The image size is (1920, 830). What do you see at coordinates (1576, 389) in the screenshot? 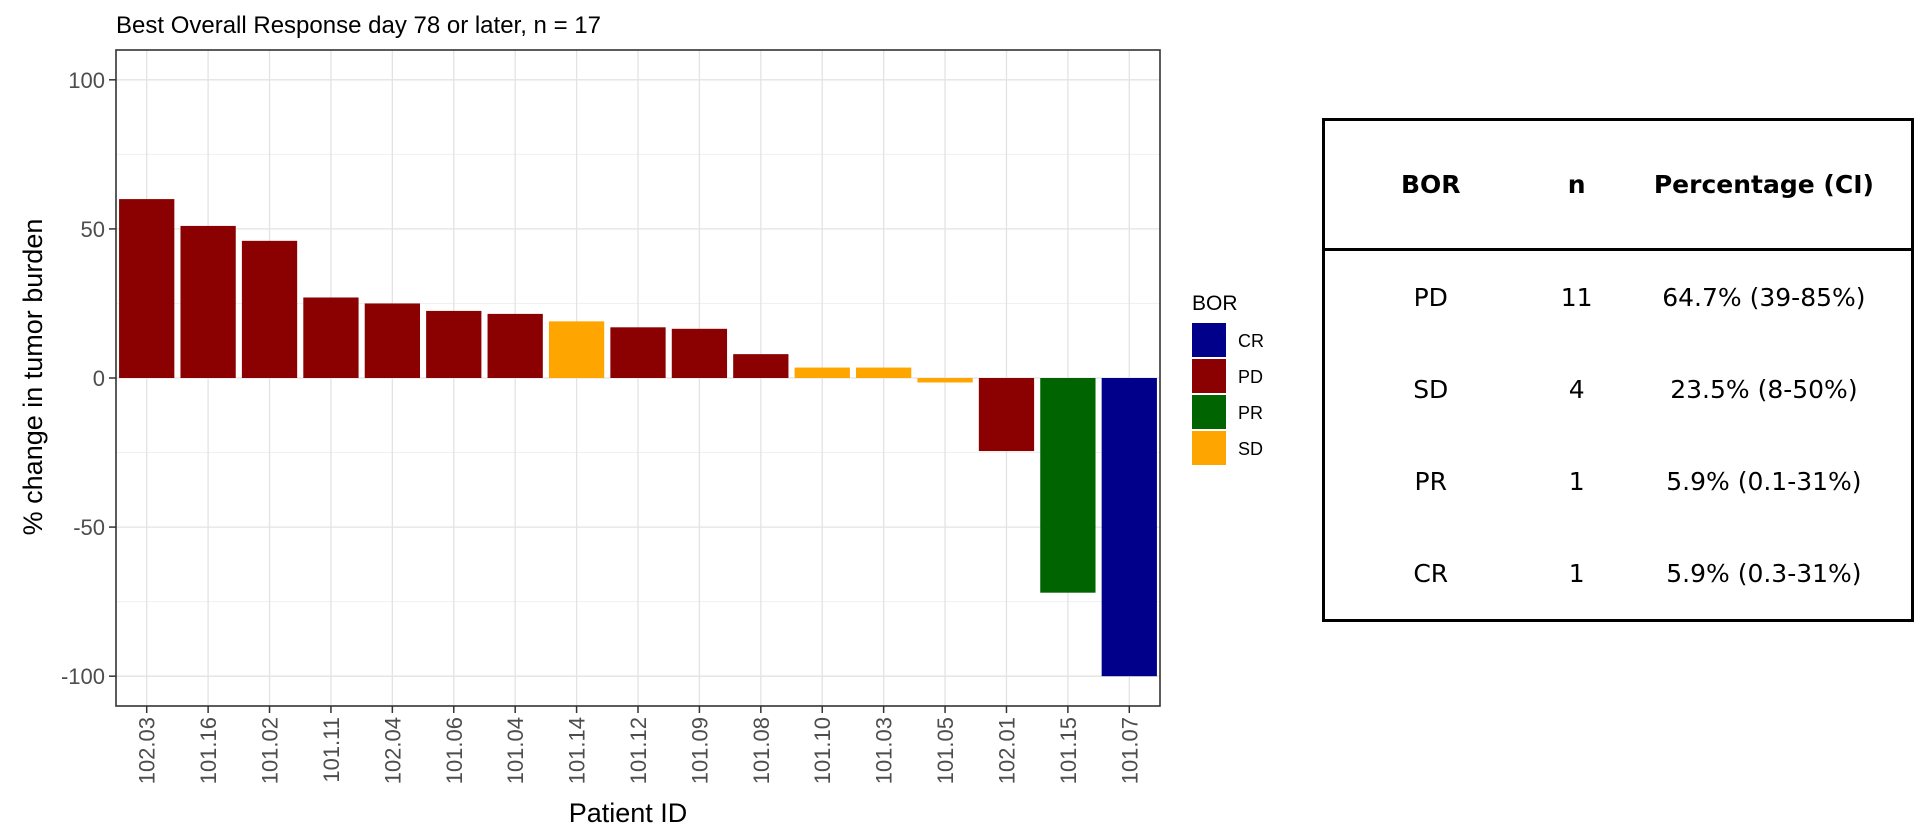
I see `table-cell: 4` at bounding box center [1576, 389].